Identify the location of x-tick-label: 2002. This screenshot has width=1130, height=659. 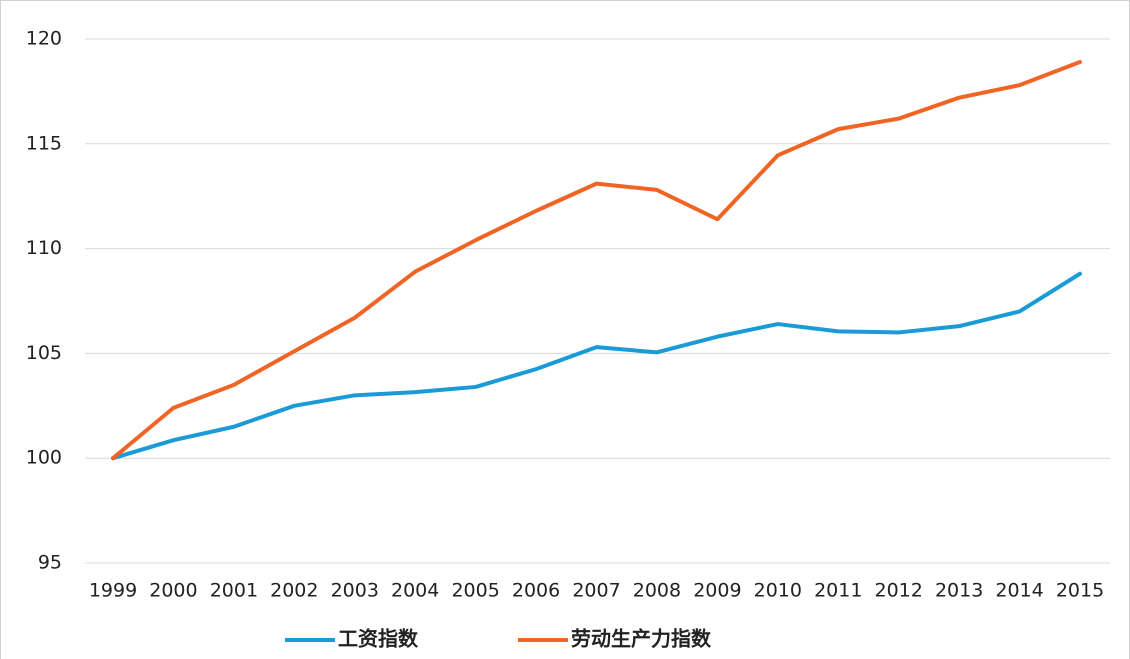
(294, 591).